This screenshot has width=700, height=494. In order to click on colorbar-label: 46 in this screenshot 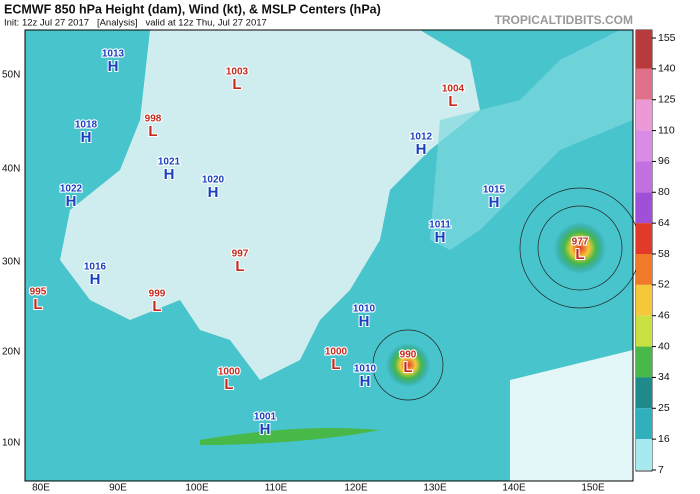, I will do `click(664, 315)`.